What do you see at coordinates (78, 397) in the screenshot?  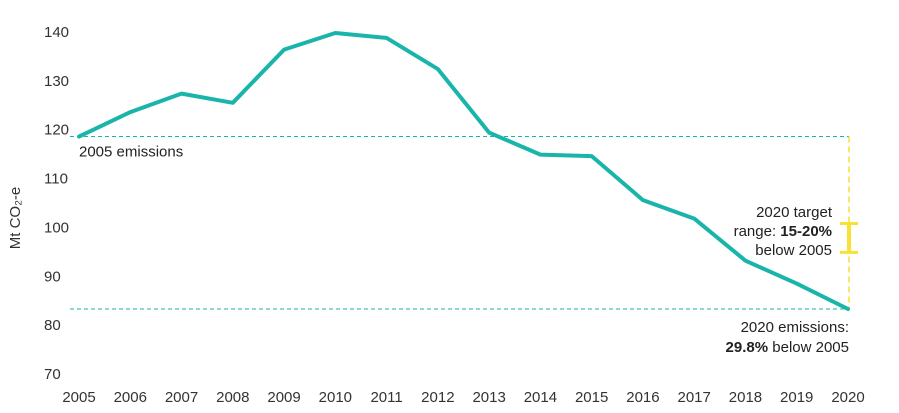 I see `x-tick-label: 2005` at bounding box center [78, 397].